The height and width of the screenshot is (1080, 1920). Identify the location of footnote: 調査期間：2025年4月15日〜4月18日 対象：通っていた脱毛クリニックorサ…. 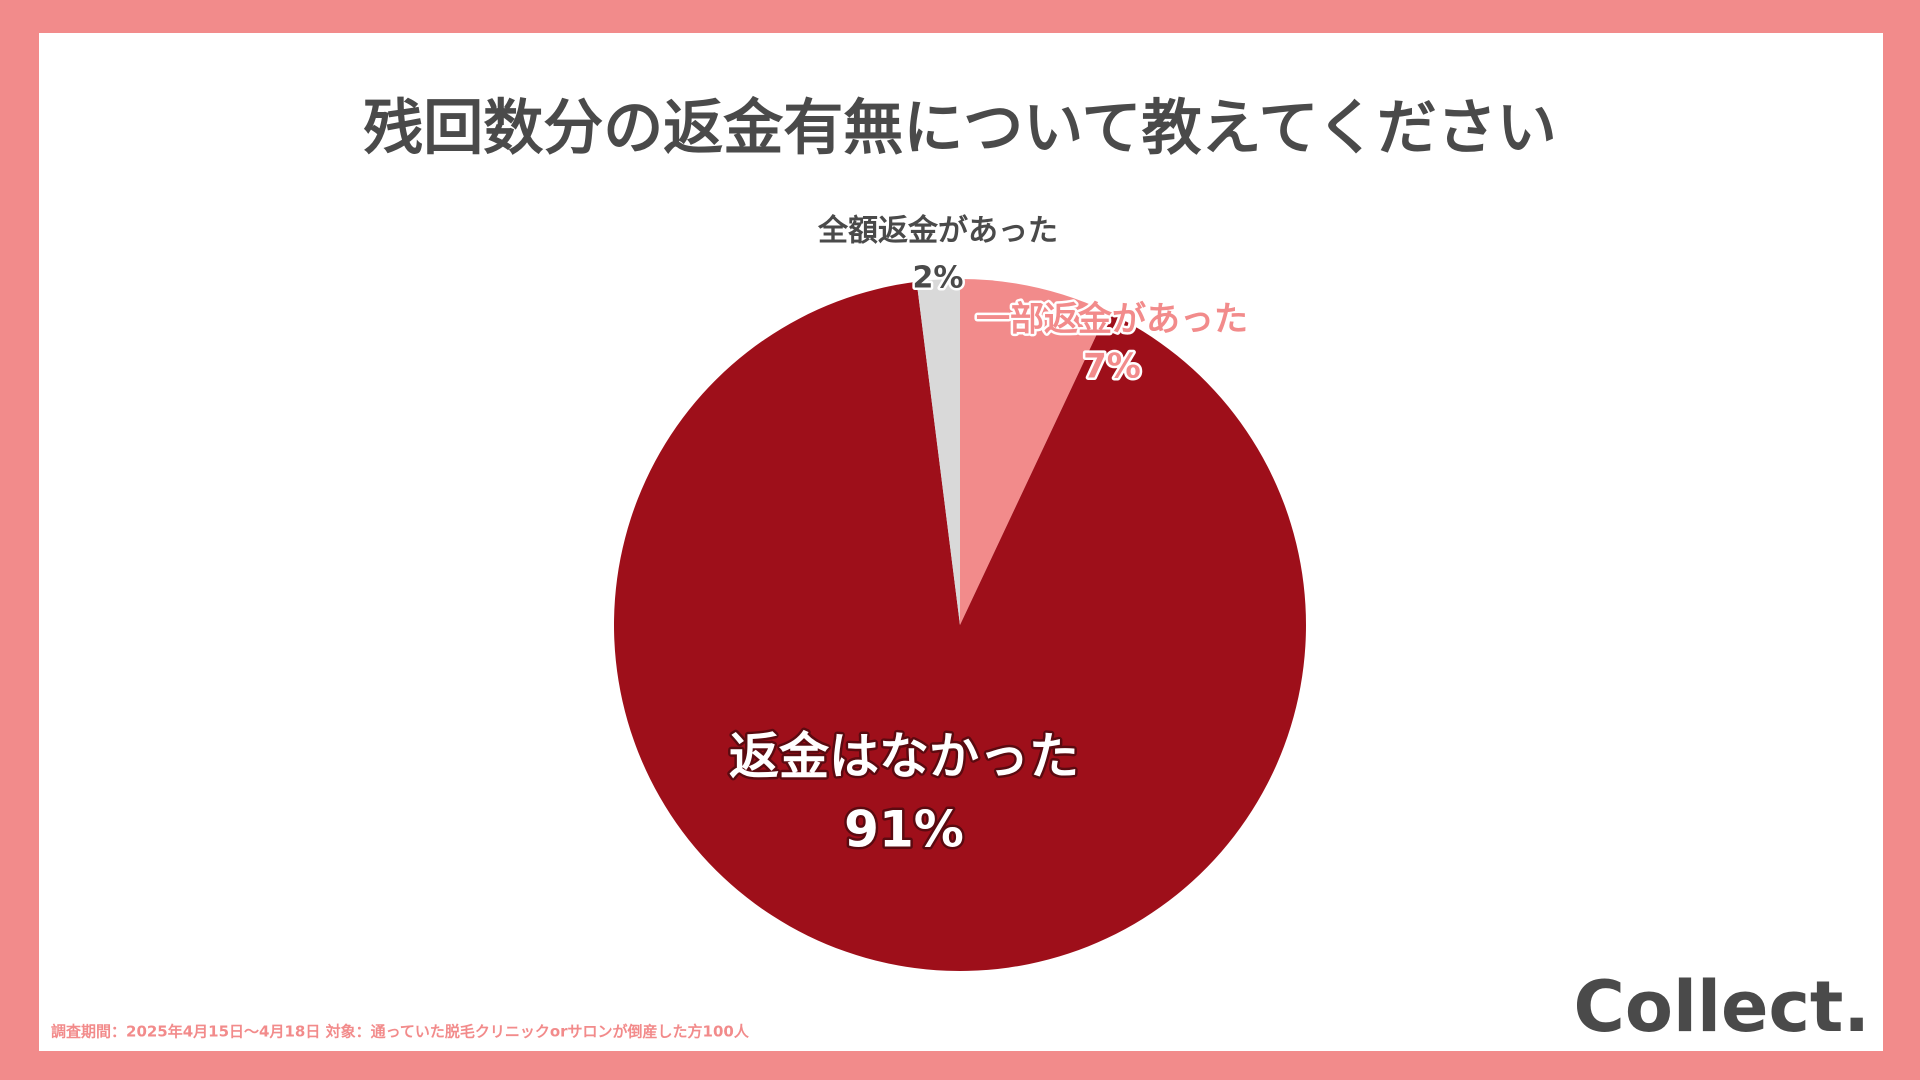
(400, 1032).